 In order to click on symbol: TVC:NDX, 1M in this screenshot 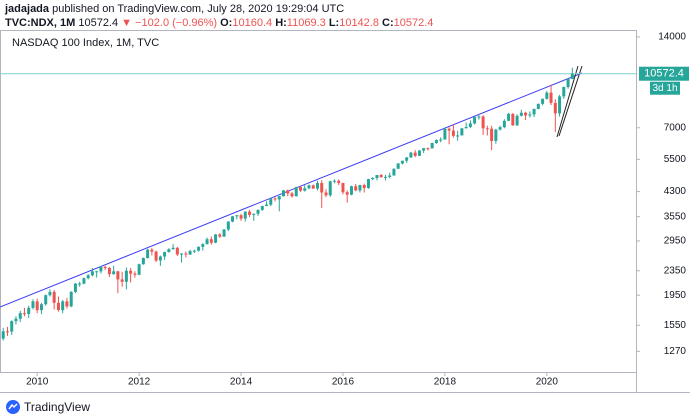, I will do `click(40, 23)`.